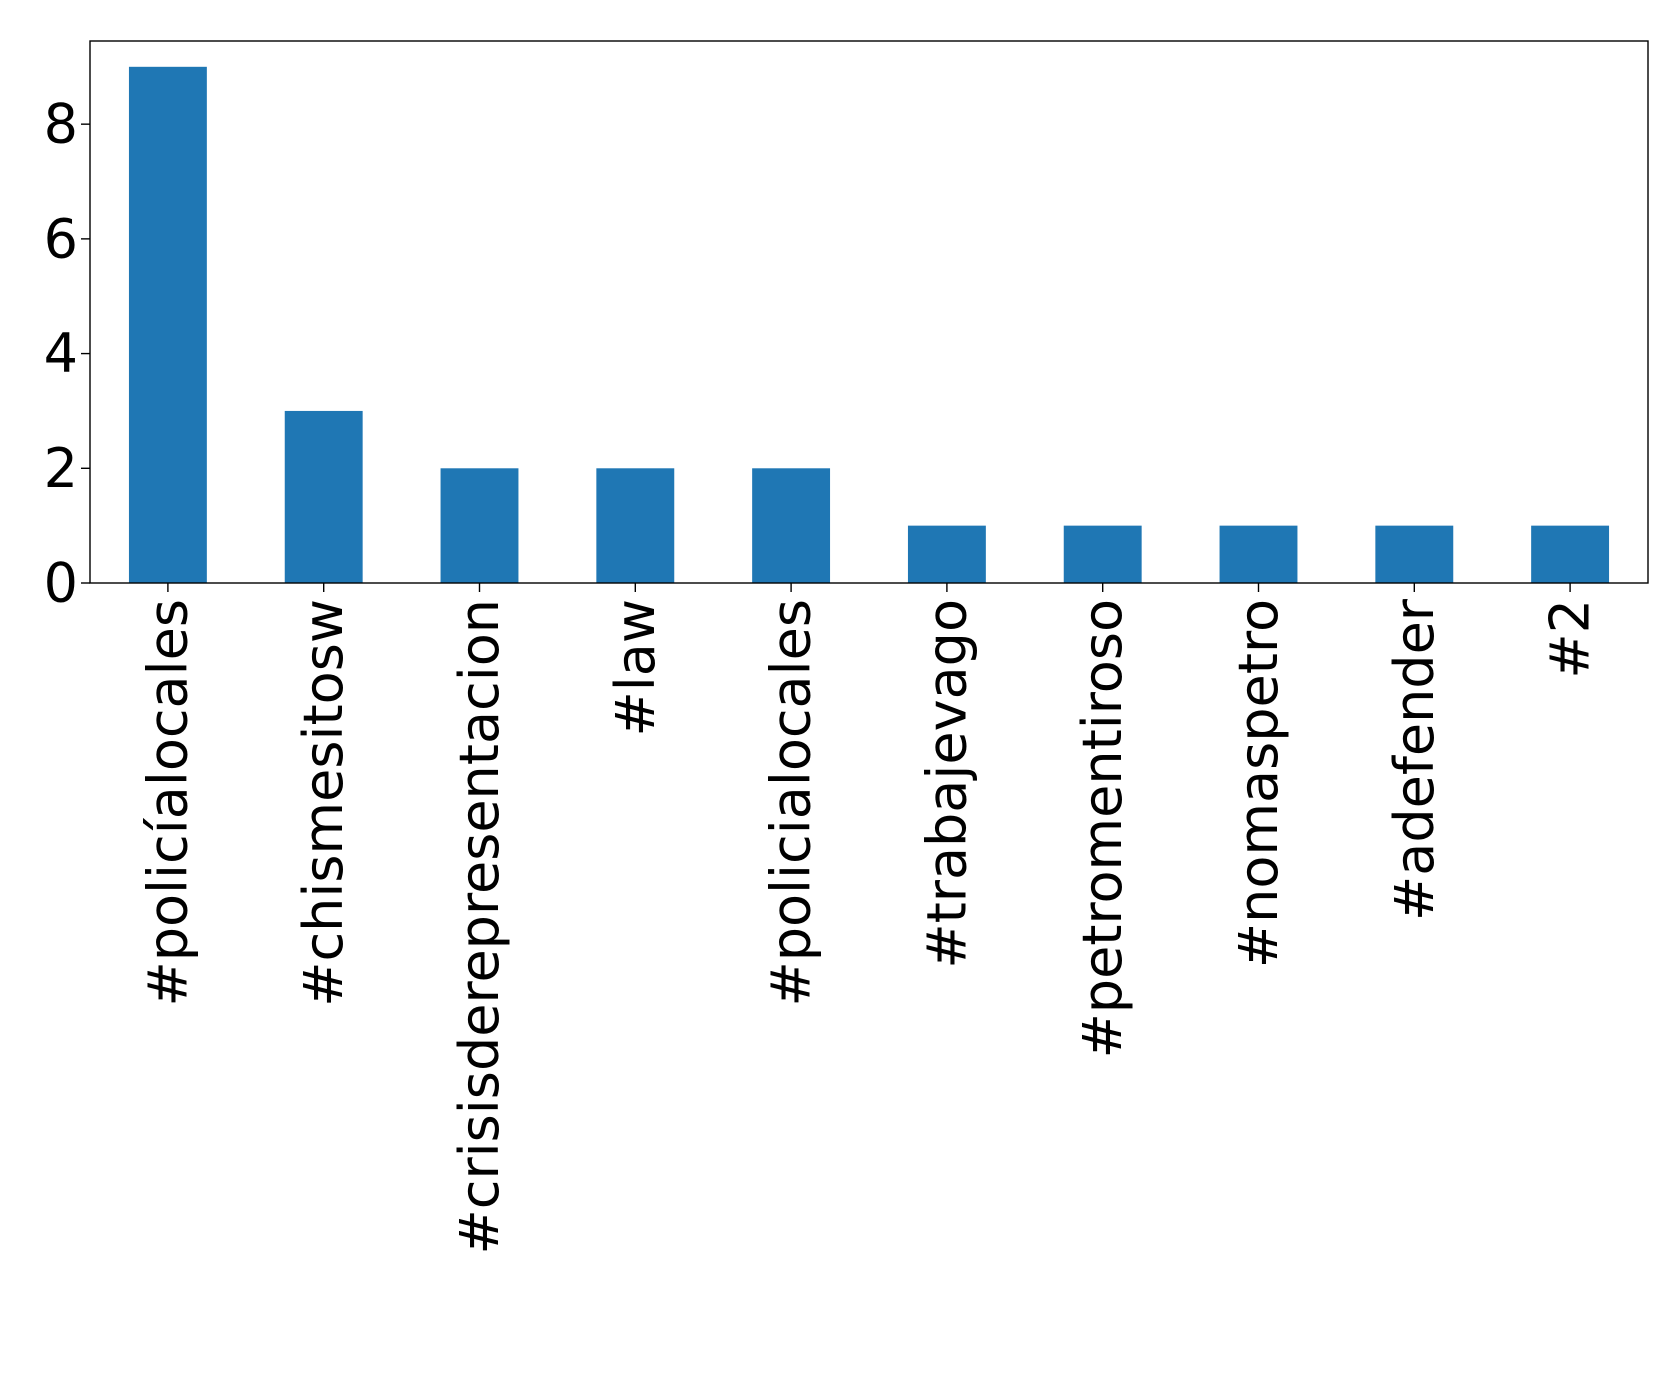  What do you see at coordinates (946, 784) in the screenshot?
I see `x-tick-label-5: #trabajevago` at bounding box center [946, 784].